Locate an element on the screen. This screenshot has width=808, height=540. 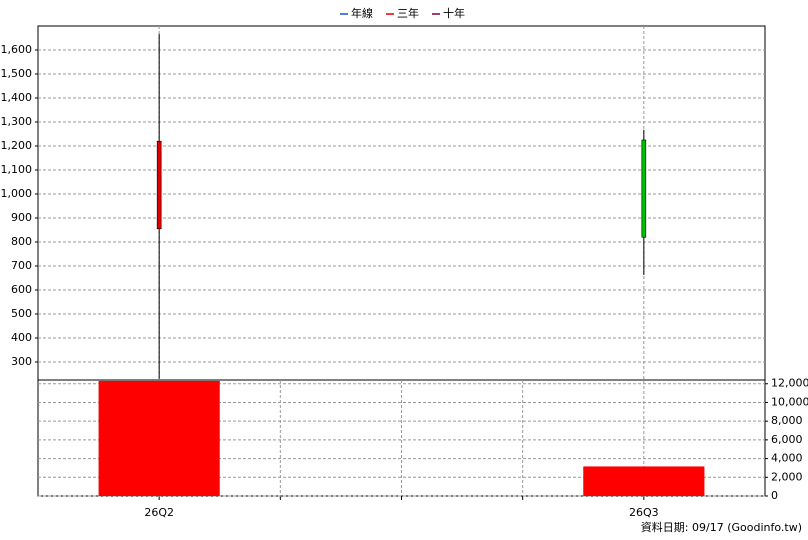
y-tick-label: 900 is located at coordinates (21, 217).